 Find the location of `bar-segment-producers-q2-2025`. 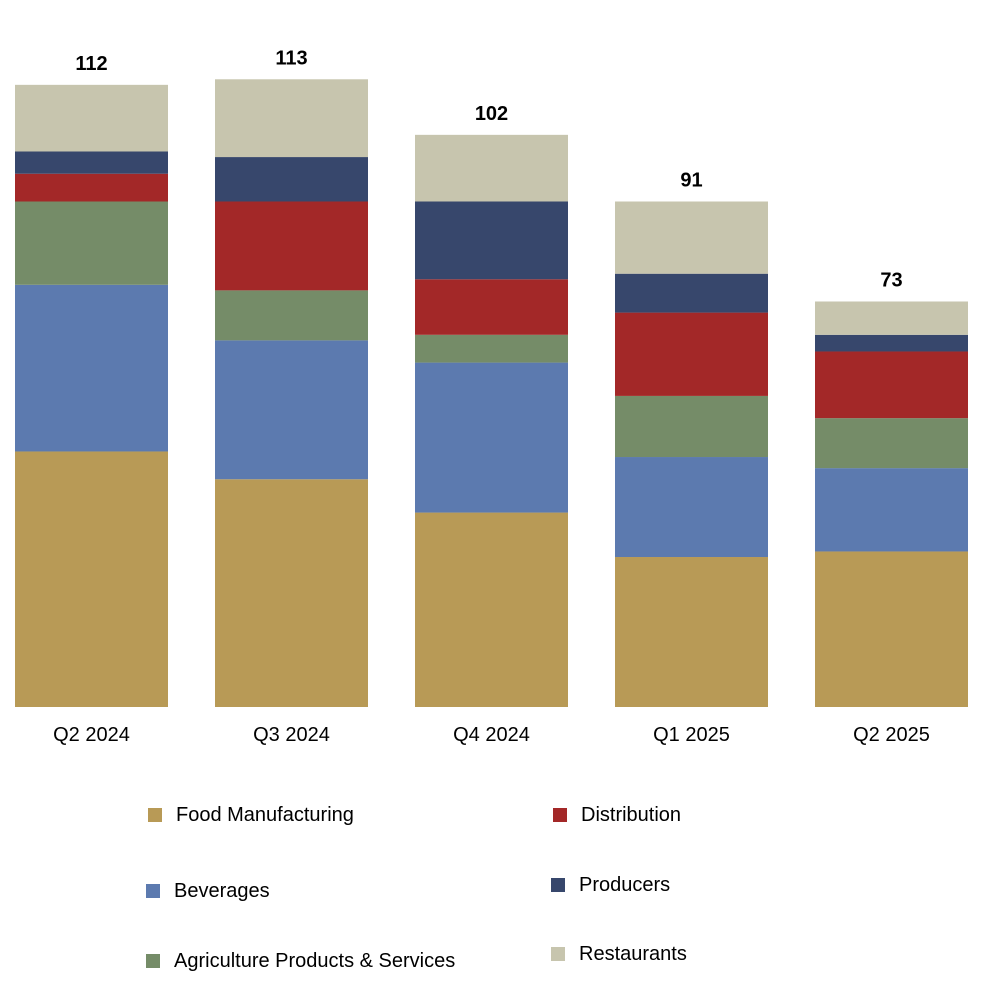

bar-segment-producers-q2-2025 is located at coordinates (891, 343).